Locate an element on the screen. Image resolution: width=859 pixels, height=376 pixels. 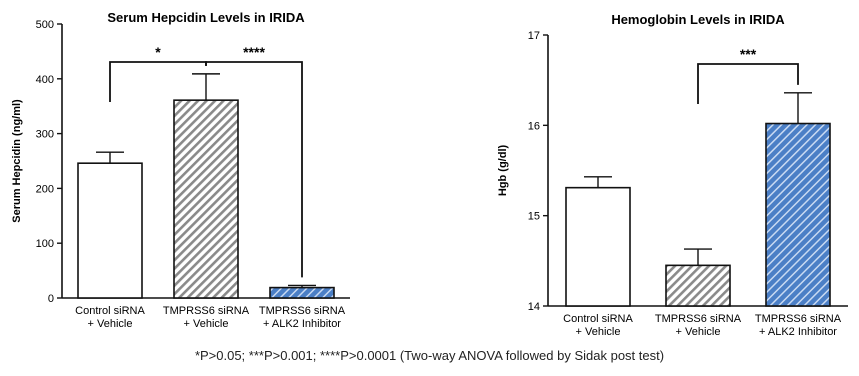
significance-label: * is located at coordinates (158, 52).